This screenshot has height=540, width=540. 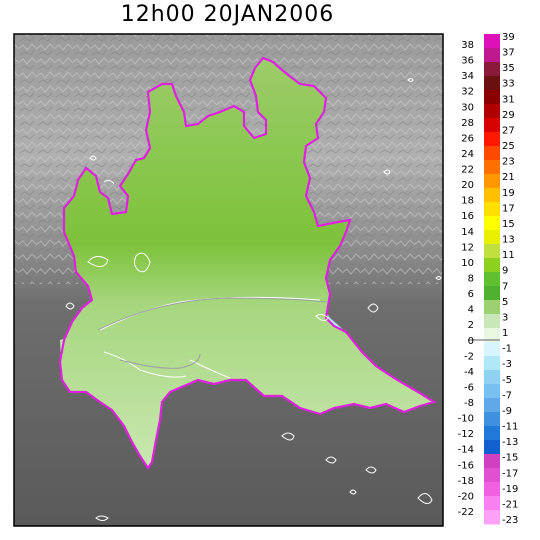 I want to click on legend-label-left: 28, so click(x=467, y=123).